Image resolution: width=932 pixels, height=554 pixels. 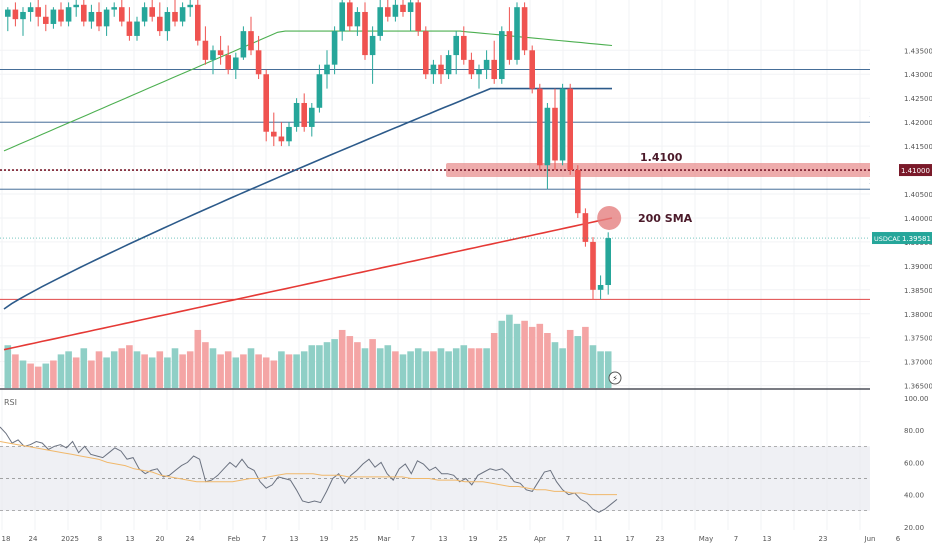 I want to click on rsi-ma-line, so click(x=308, y=468).